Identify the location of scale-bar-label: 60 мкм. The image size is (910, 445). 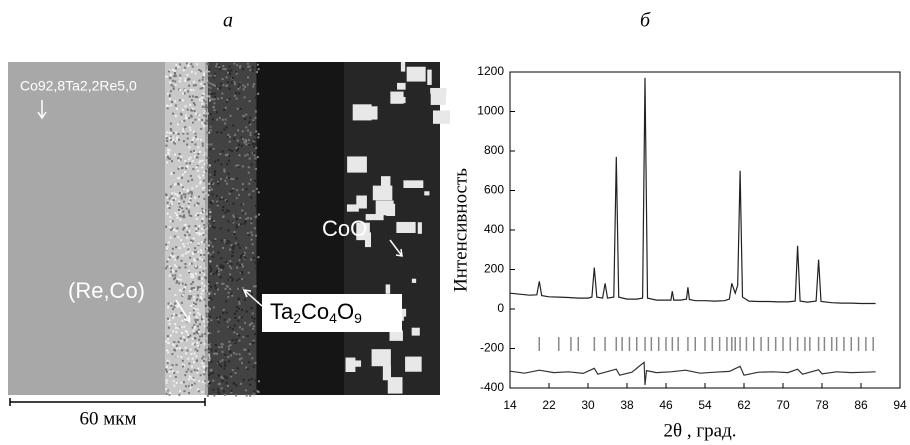
(107, 418).